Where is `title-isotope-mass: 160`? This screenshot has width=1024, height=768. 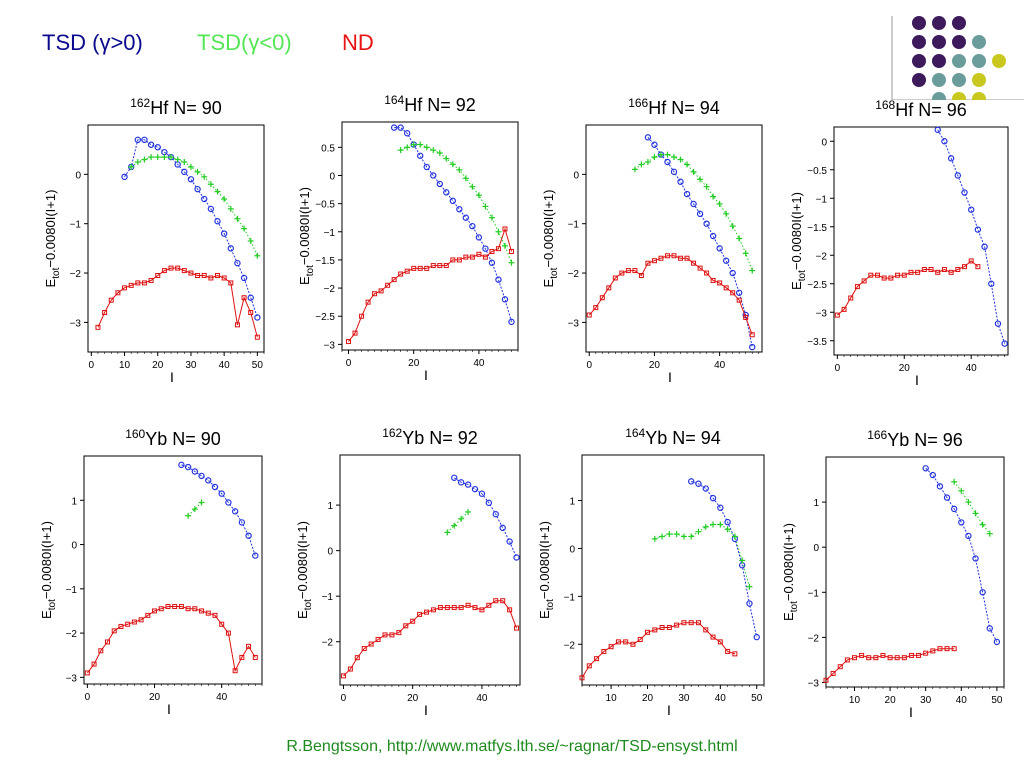 title-isotope-mass: 160 is located at coordinates (135, 434).